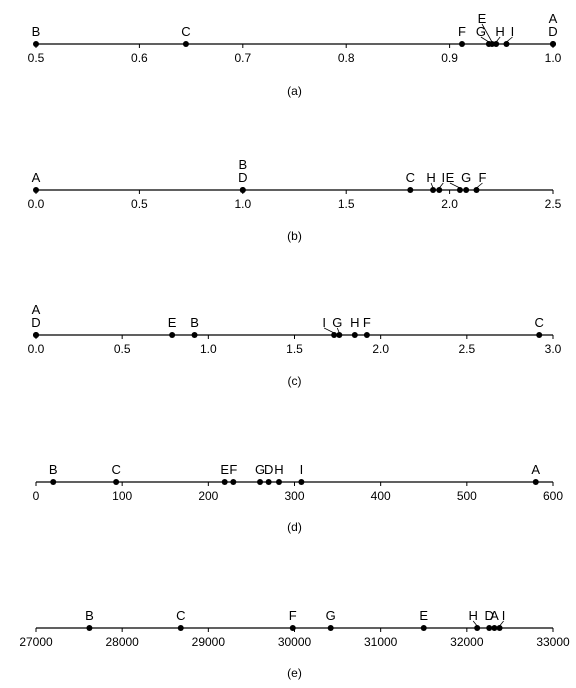 This screenshot has height=688, width=576. What do you see at coordinates (295, 381) in the screenshot?
I see `panel-label: (c)` at bounding box center [295, 381].